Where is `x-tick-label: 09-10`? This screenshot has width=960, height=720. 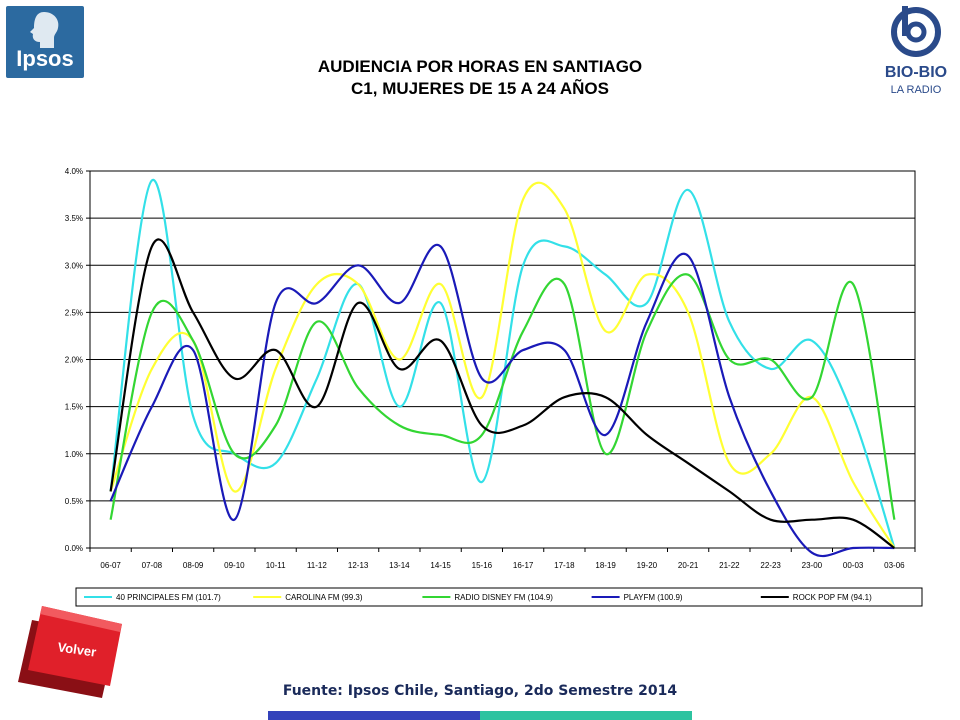
x-tick-label: 09-10 is located at coordinates (234, 565).